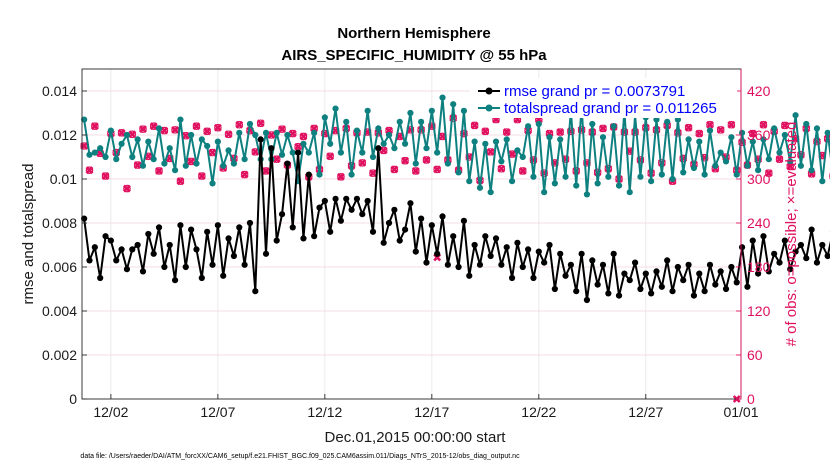 Image resolution: width=830 pixels, height=470 pixels. What do you see at coordinates (217, 412) in the screenshot?
I see `x-tick-label: 12/07` at bounding box center [217, 412].